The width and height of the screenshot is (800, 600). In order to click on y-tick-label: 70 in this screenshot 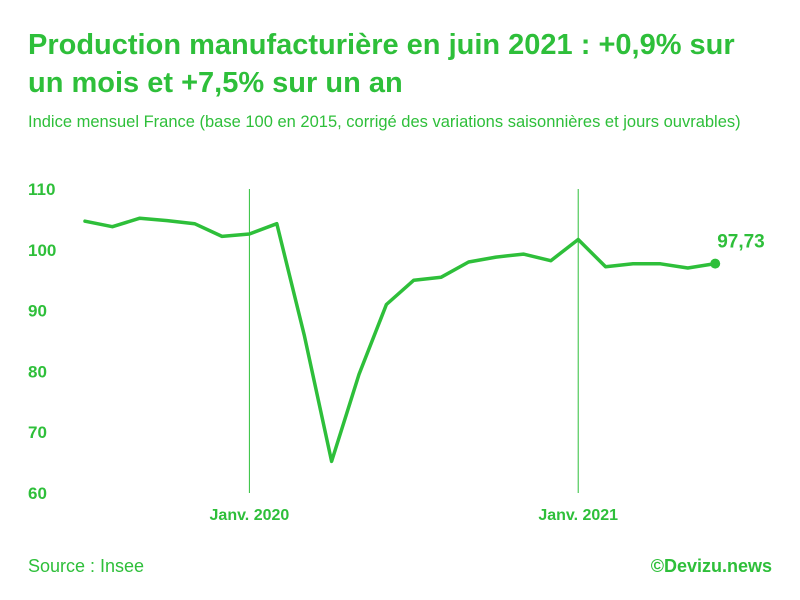, I will do `click(37, 432)`.